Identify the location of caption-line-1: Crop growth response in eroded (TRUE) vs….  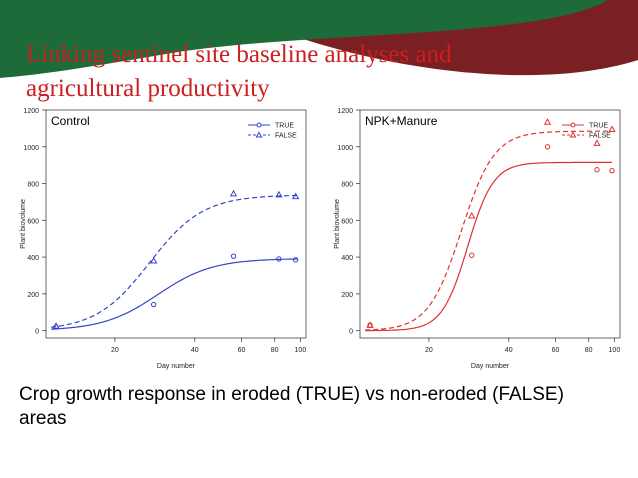
(291, 394).